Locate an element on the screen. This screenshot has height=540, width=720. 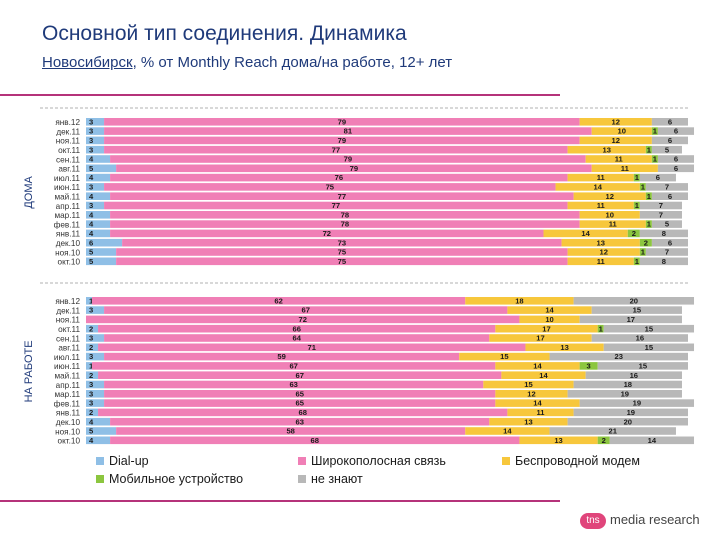
row-label: июл.11 is located at coordinates (67, 178).